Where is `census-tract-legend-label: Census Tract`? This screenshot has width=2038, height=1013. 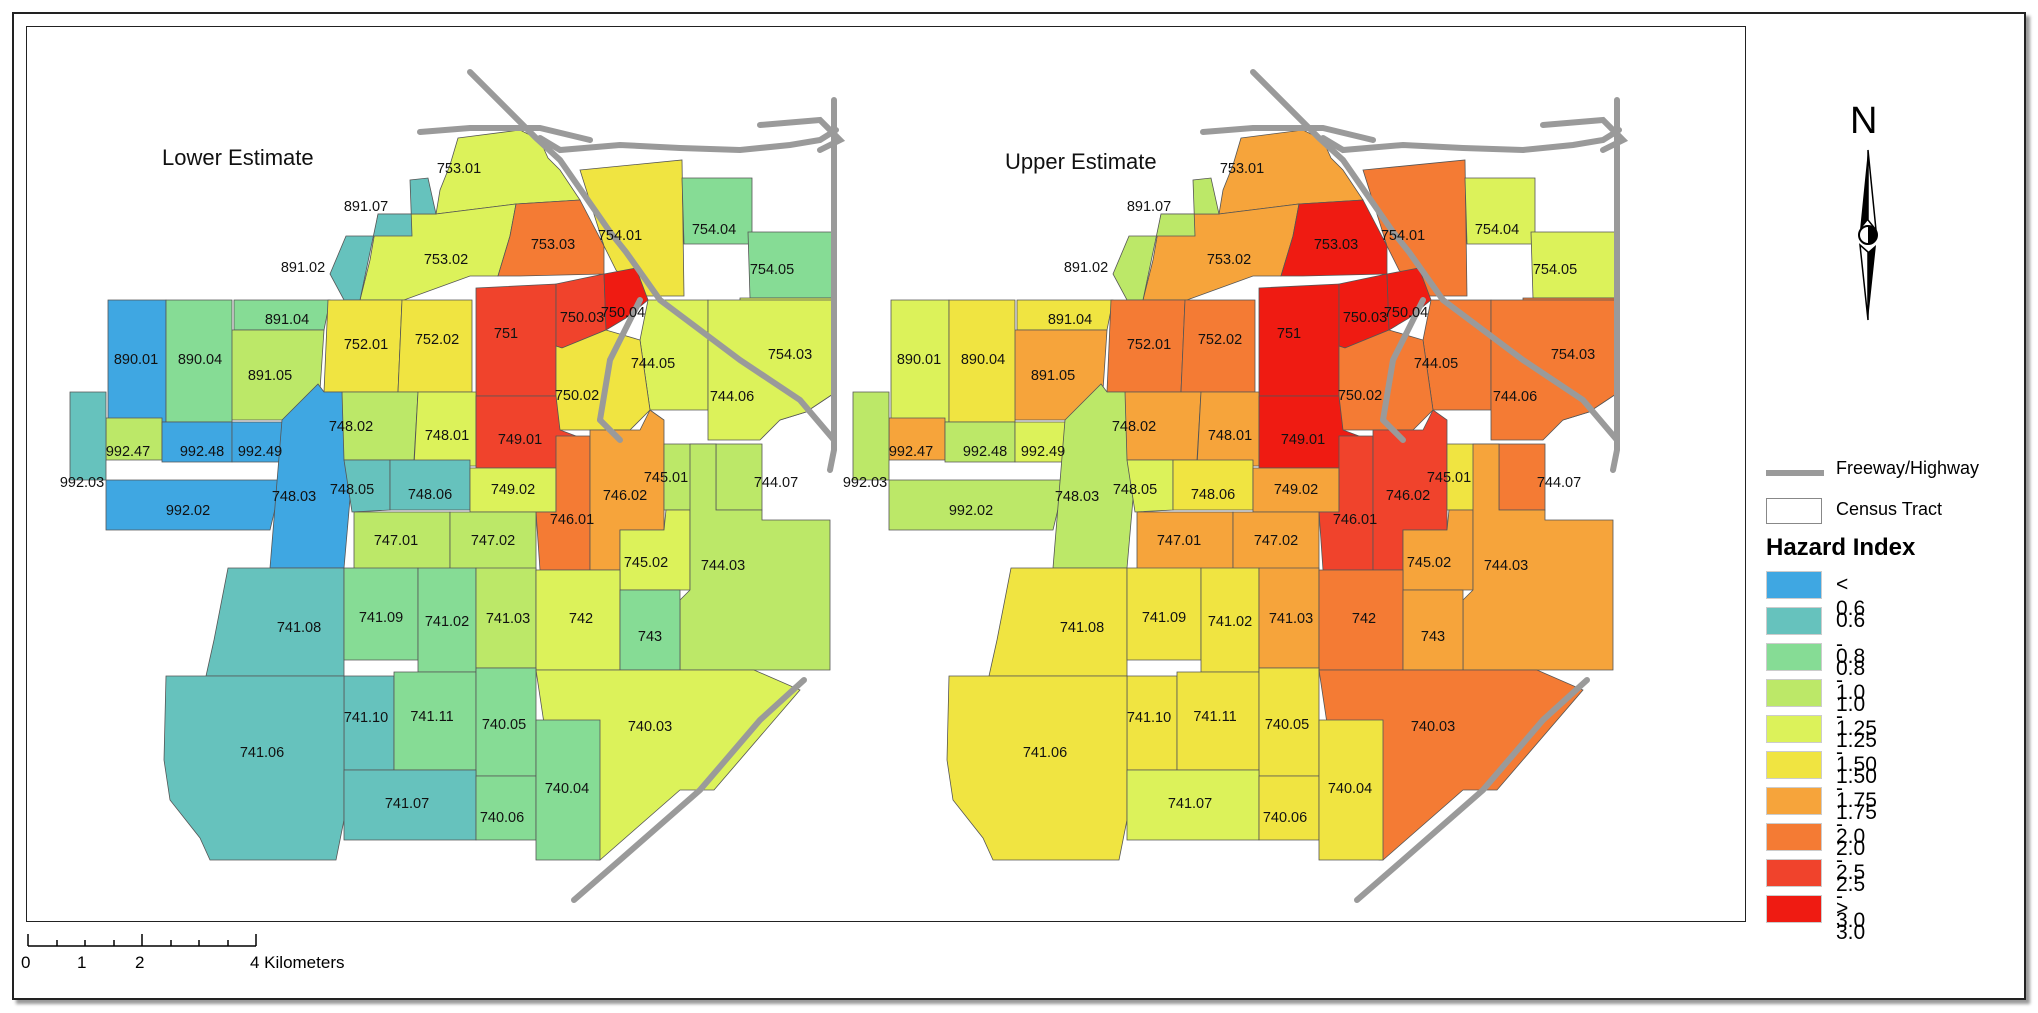 census-tract-legend-label: Census Tract is located at coordinates (1889, 509).